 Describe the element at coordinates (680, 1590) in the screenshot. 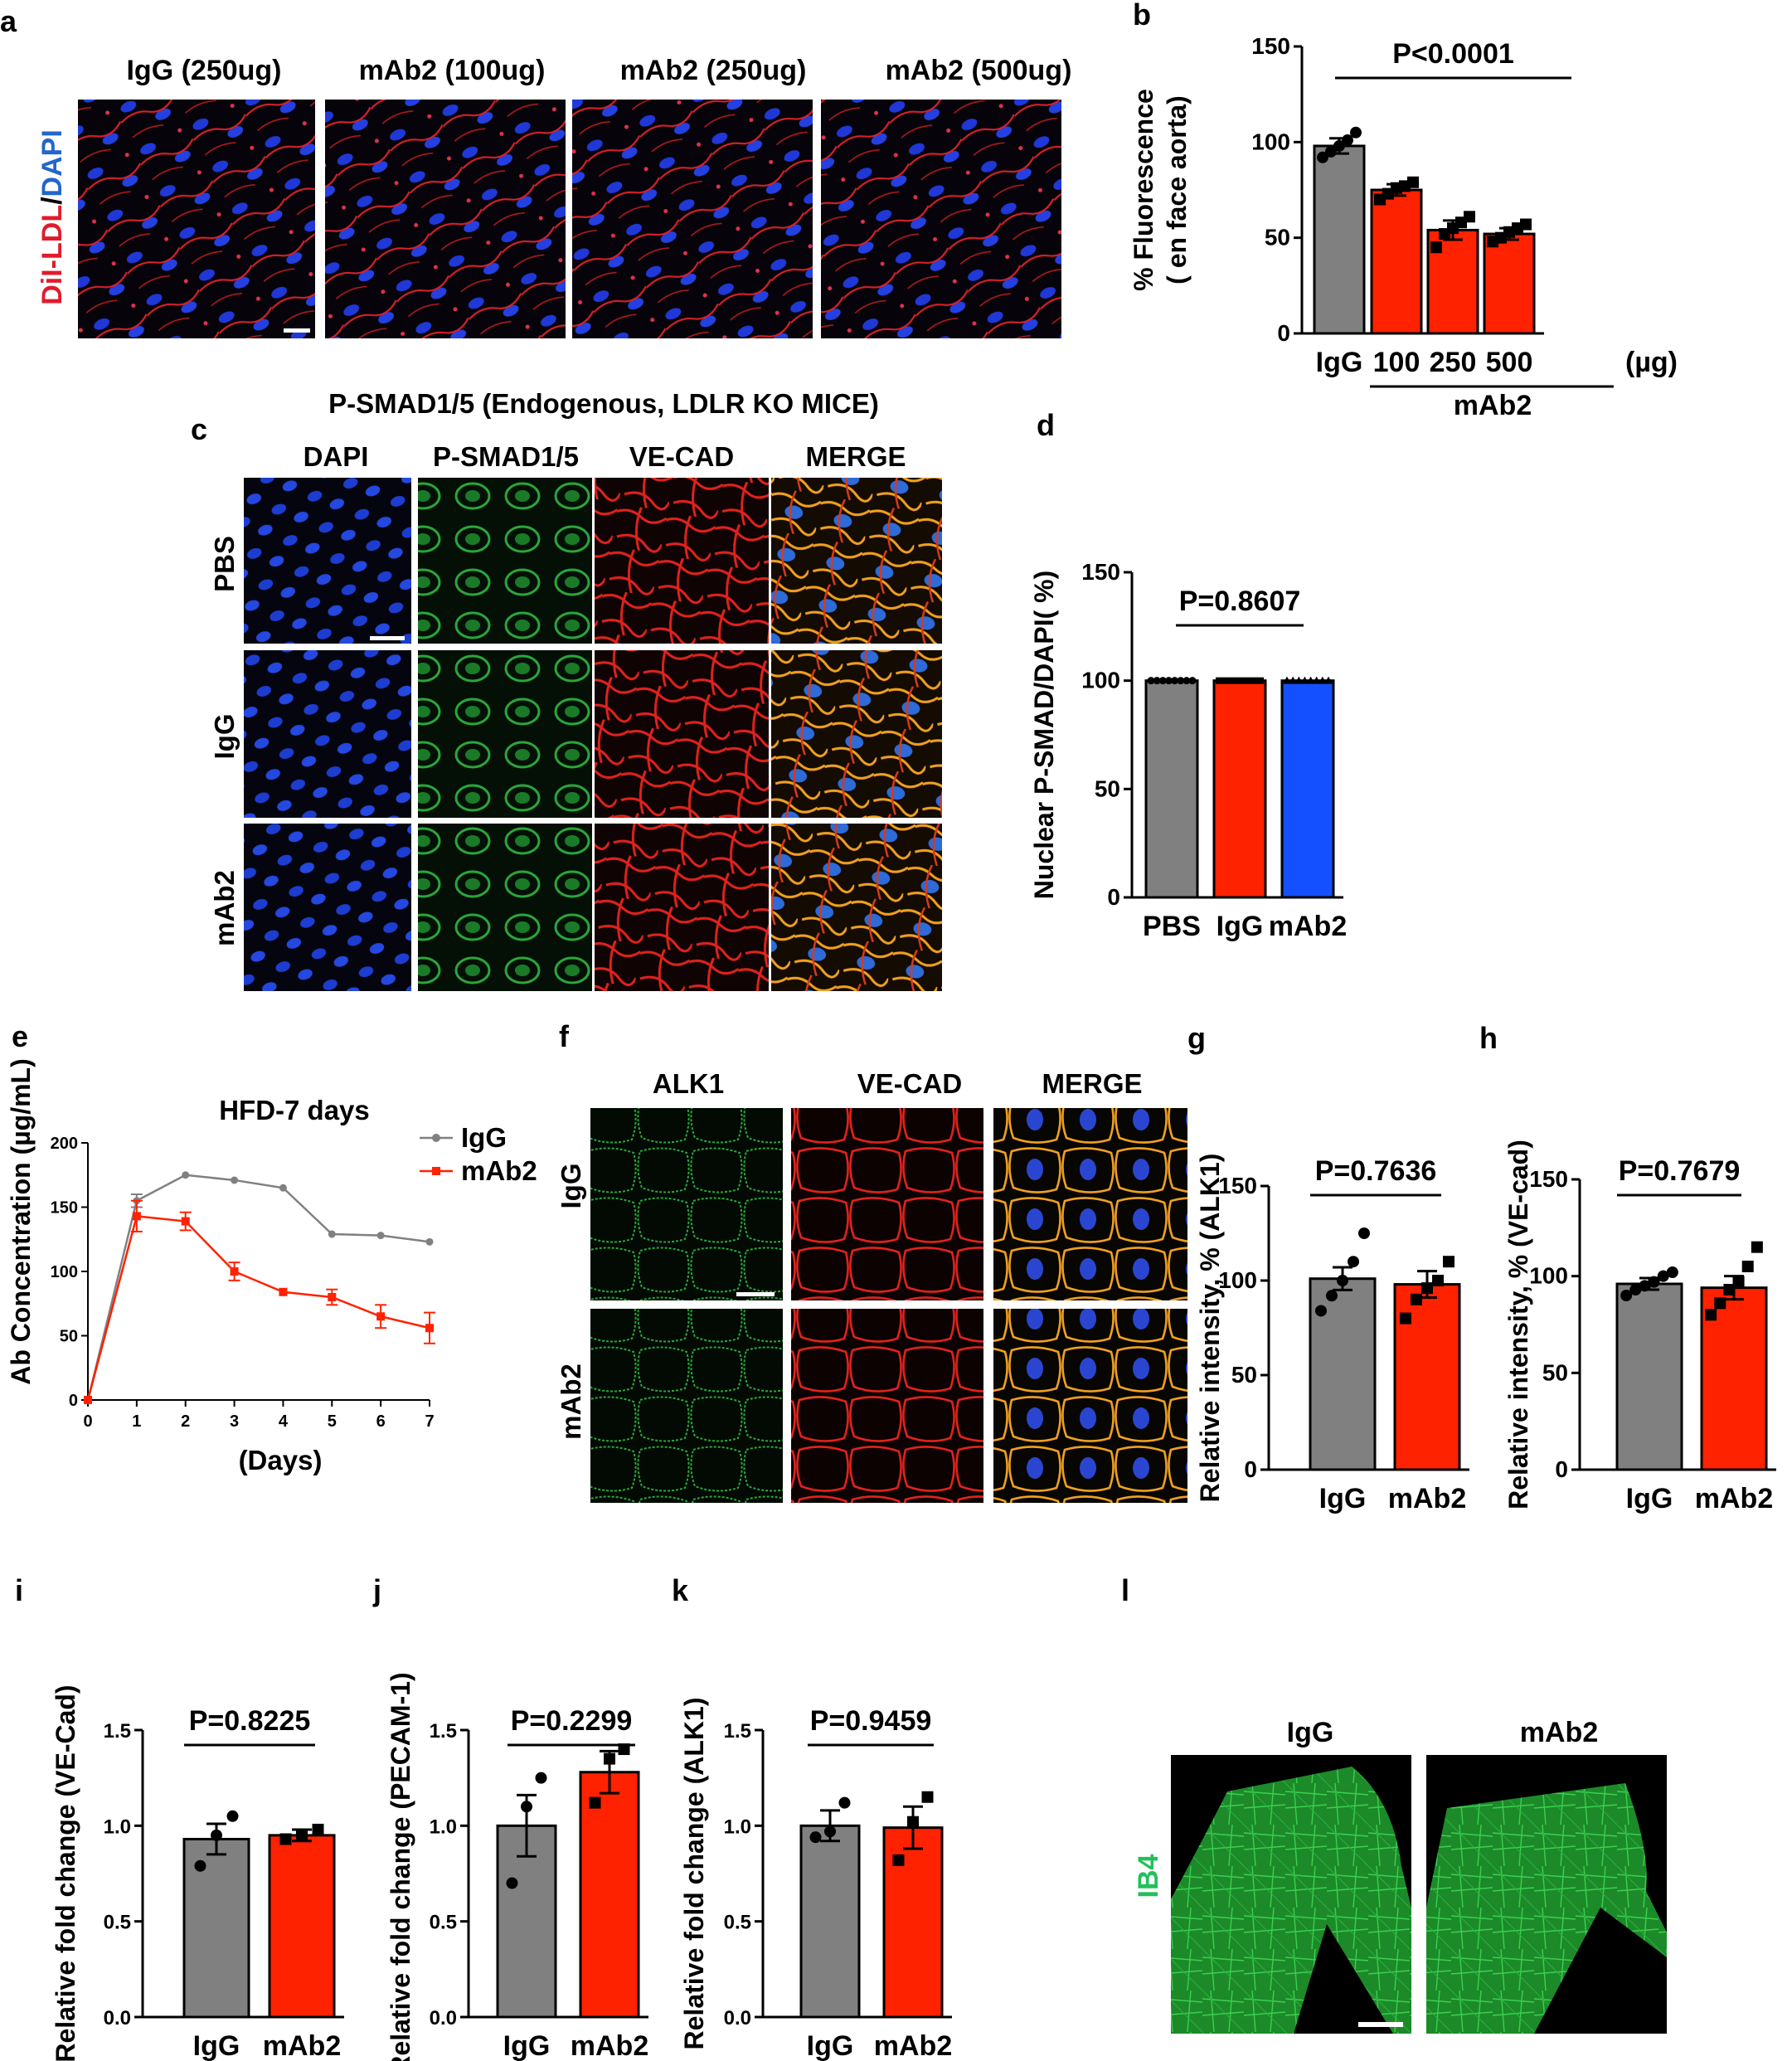

I see `panel-label-k: k` at that location.